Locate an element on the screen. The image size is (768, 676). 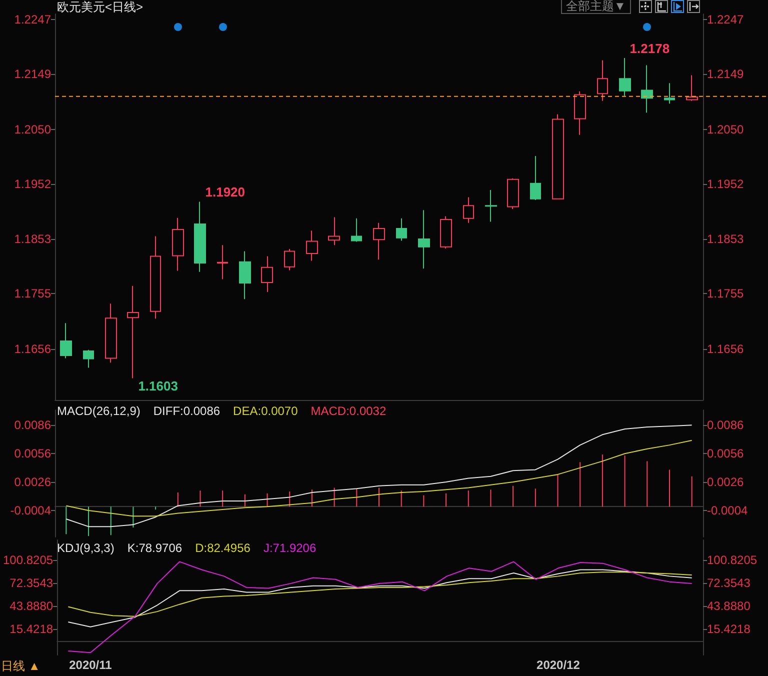
y-tick-label: 1.1755 is located at coordinates (33, 293).